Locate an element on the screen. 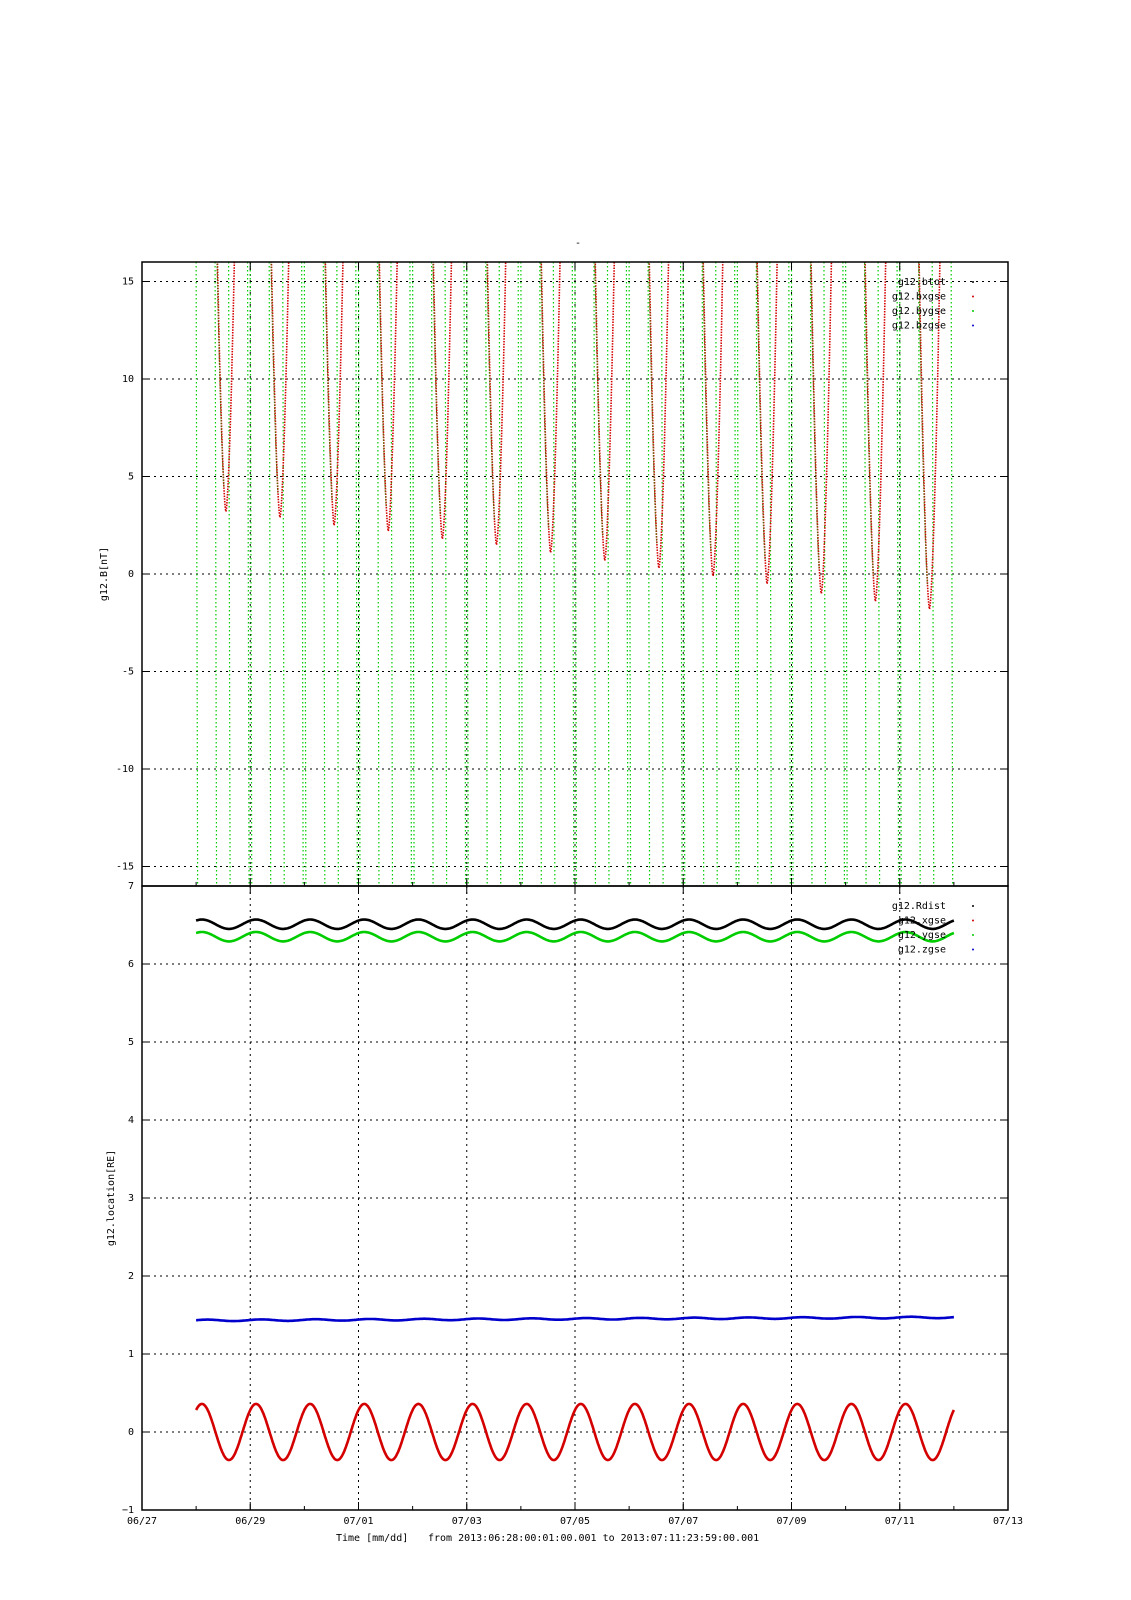 The width and height of the screenshot is (1131, 1600). xgse-line is located at coordinates (575, 1432).